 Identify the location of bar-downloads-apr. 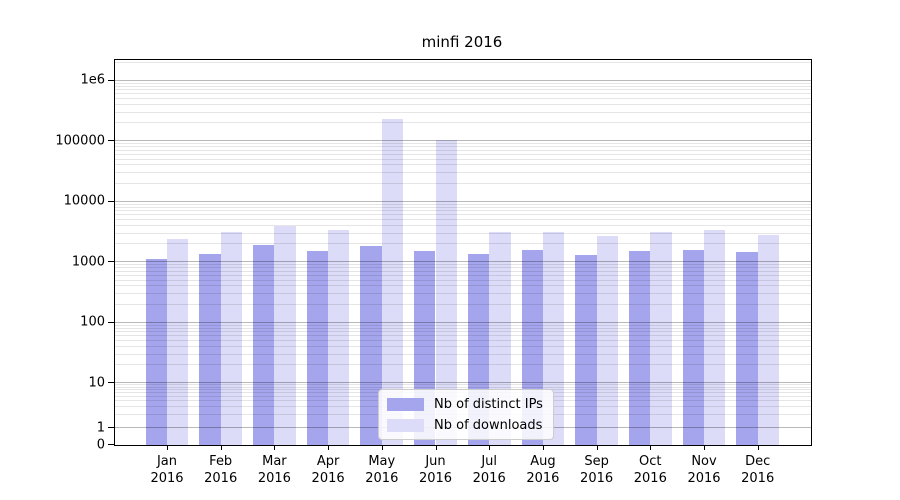
(339, 337).